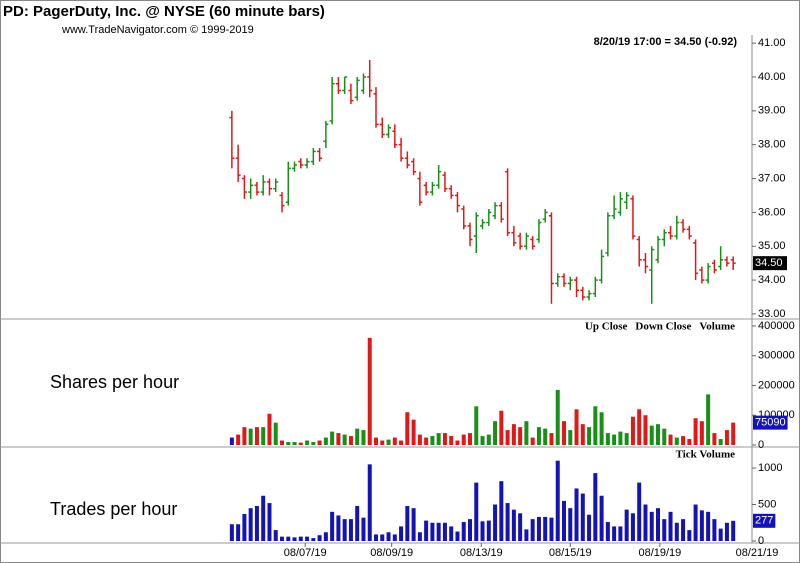 Image resolution: width=800 pixels, height=563 pixels. What do you see at coordinates (776, 356) in the screenshot?
I see `y-tick-label: 300000` at bounding box center [776, 356].